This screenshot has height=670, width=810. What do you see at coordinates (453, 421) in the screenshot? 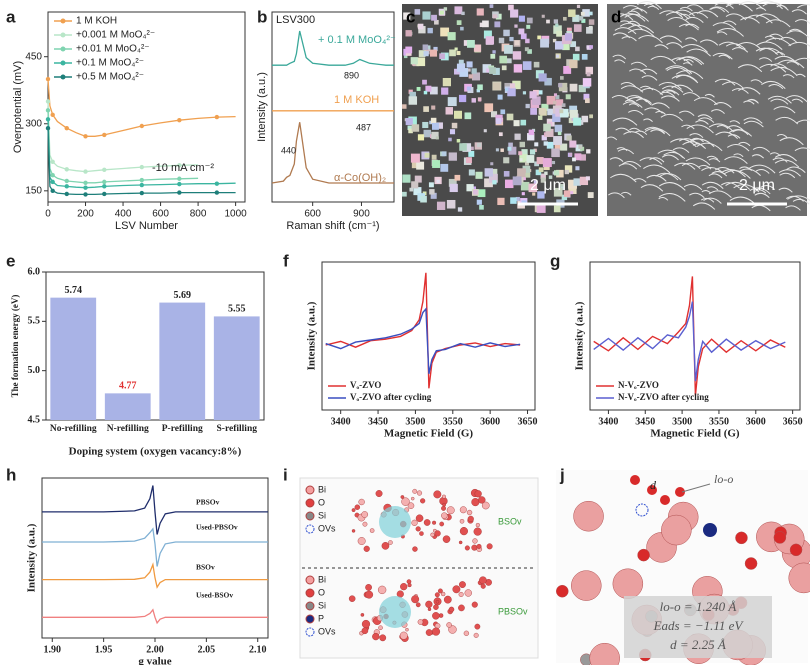
I see `x-tick-label: 3550` at bounding box center [453, 421].